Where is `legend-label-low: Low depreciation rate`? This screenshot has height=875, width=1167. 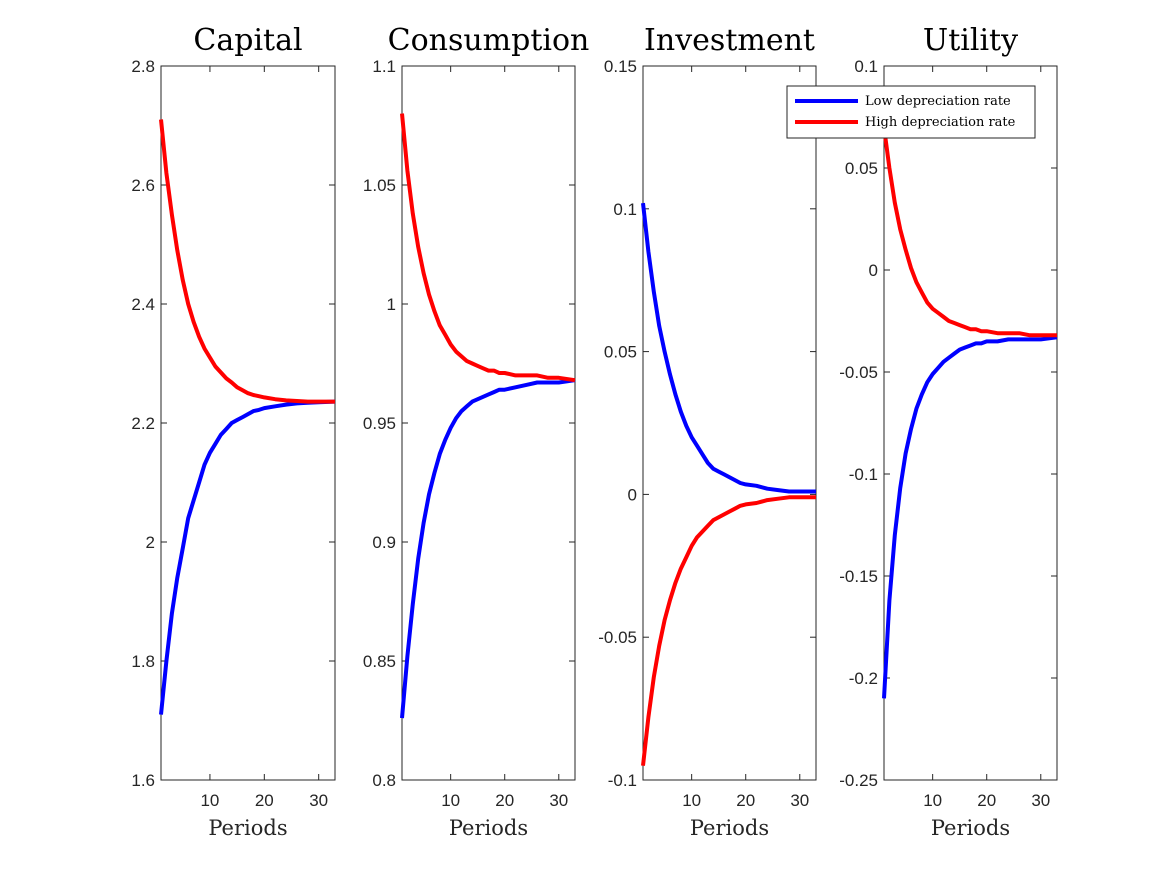 legend-label-low: Low depreciation rate is located at coordinates (938, 101).